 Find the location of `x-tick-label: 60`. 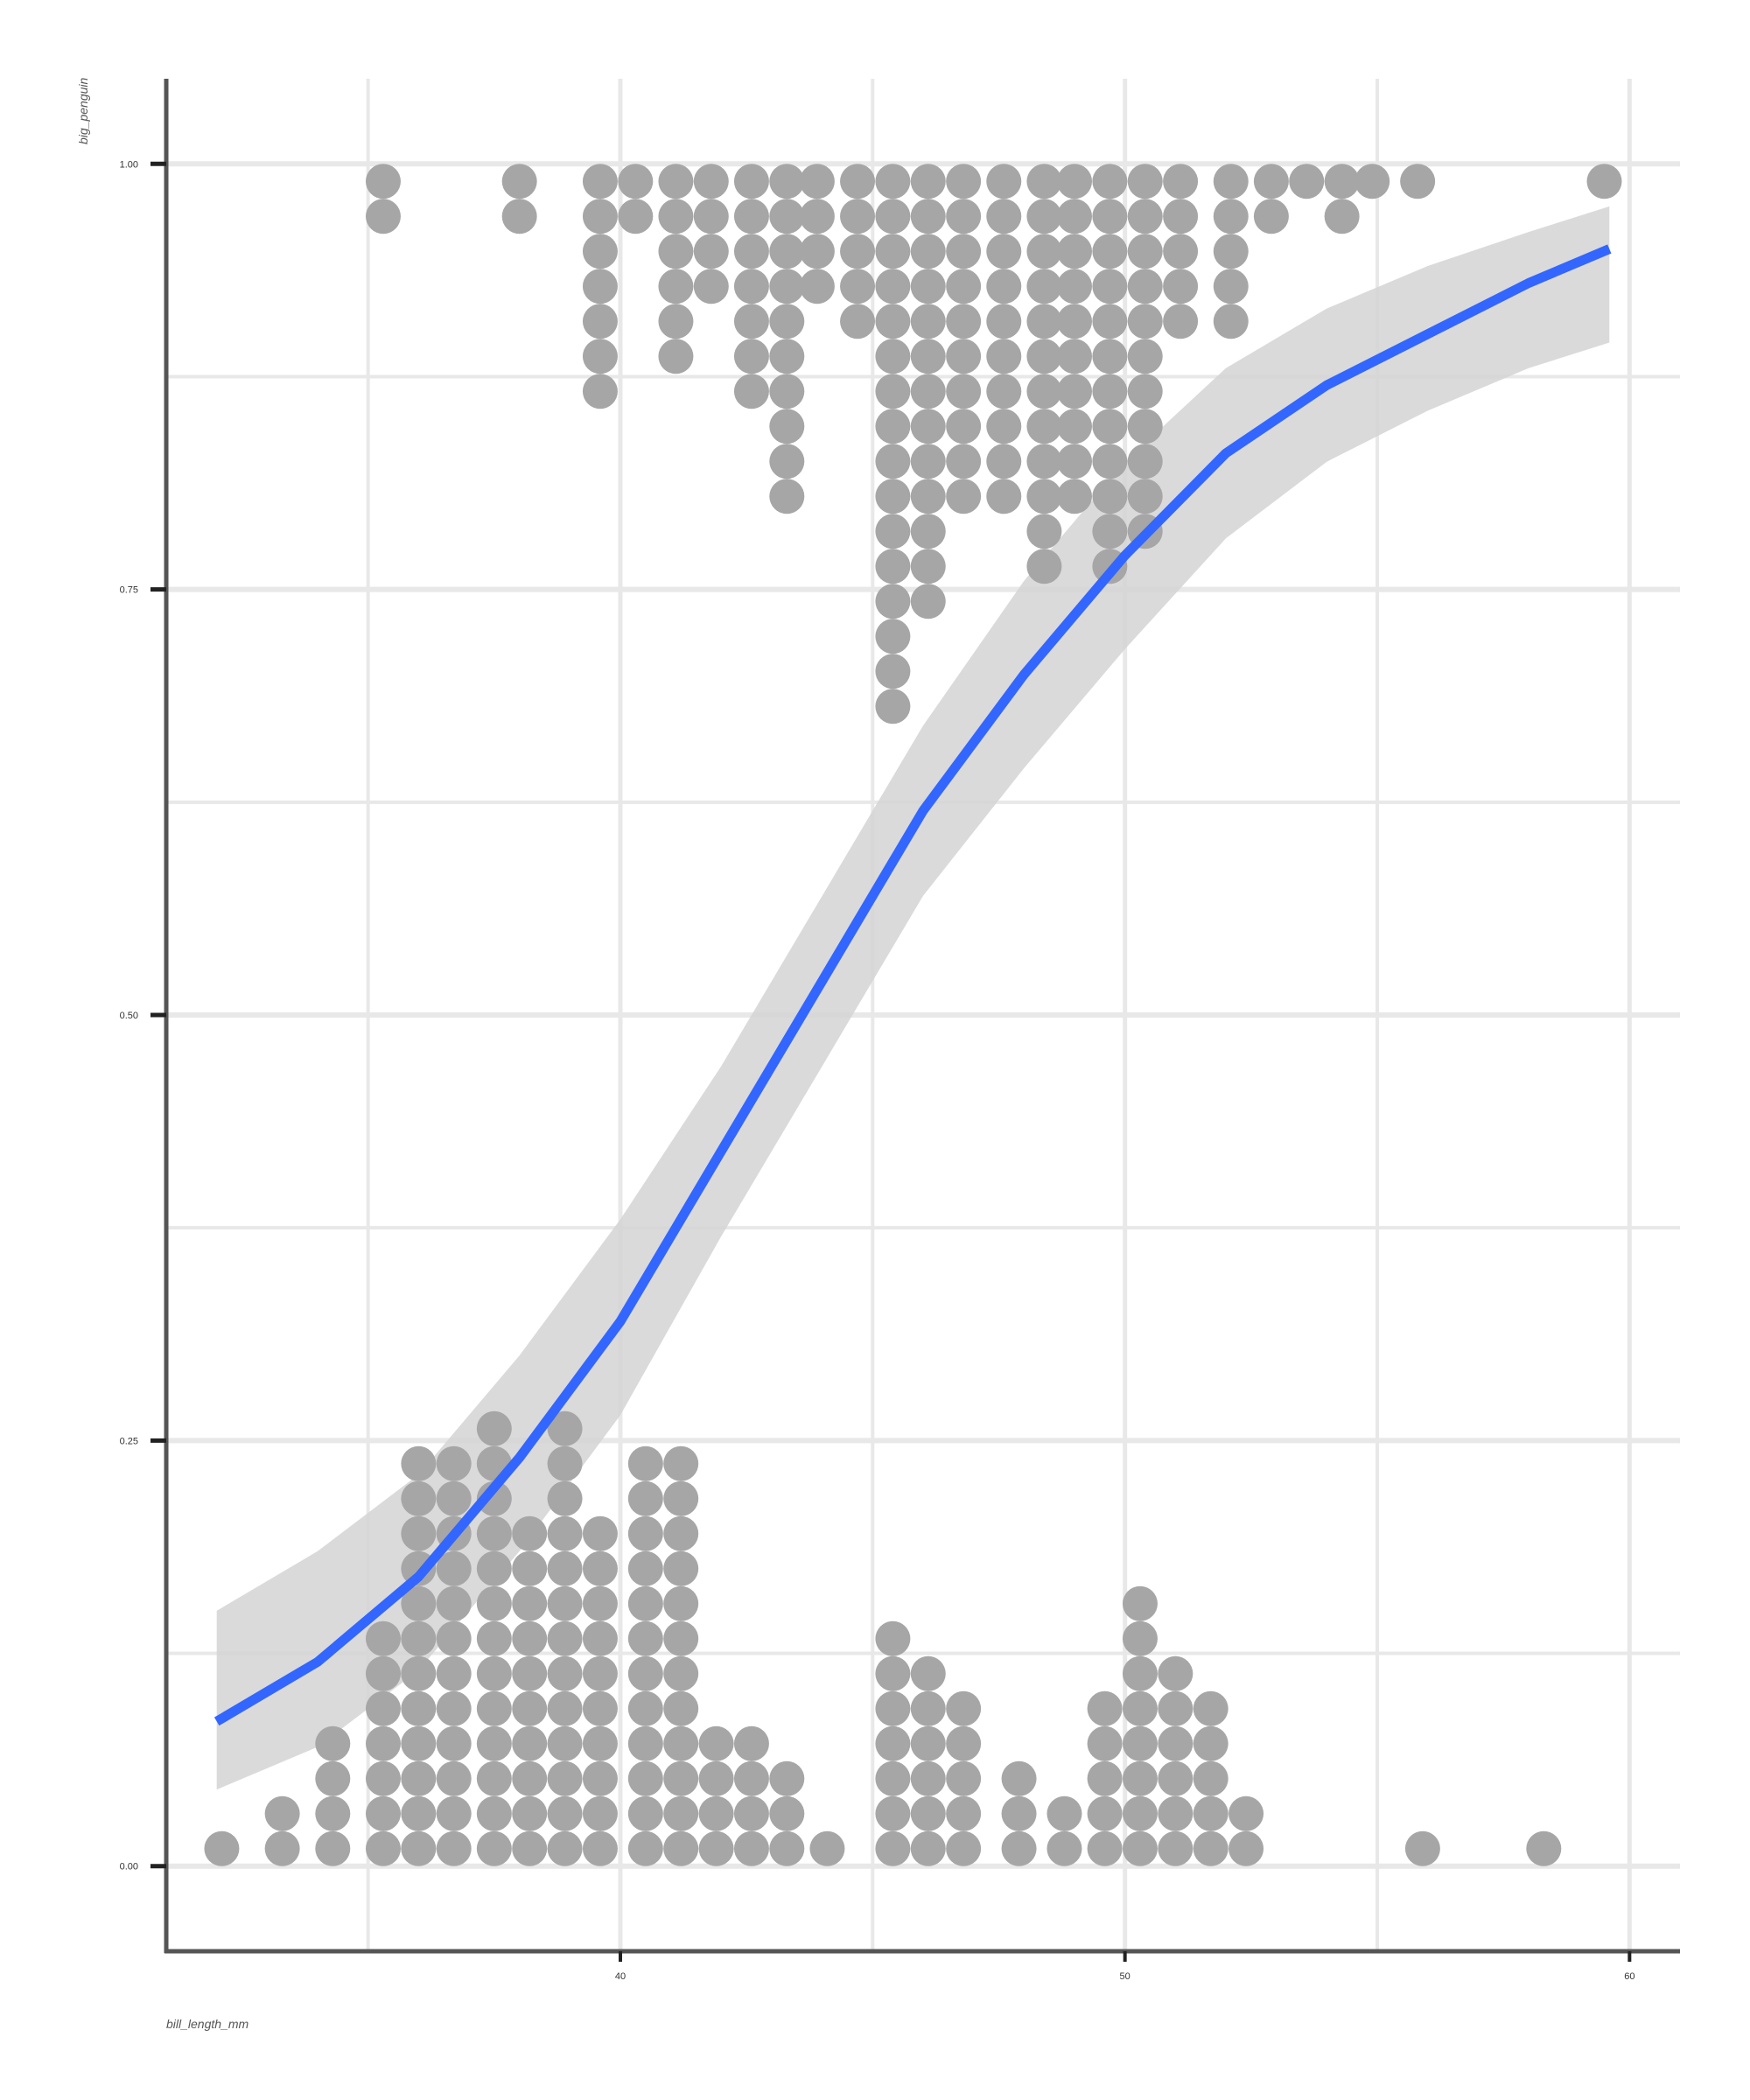

x-tick-label: 60 is located at coordinates (1629, 1976).